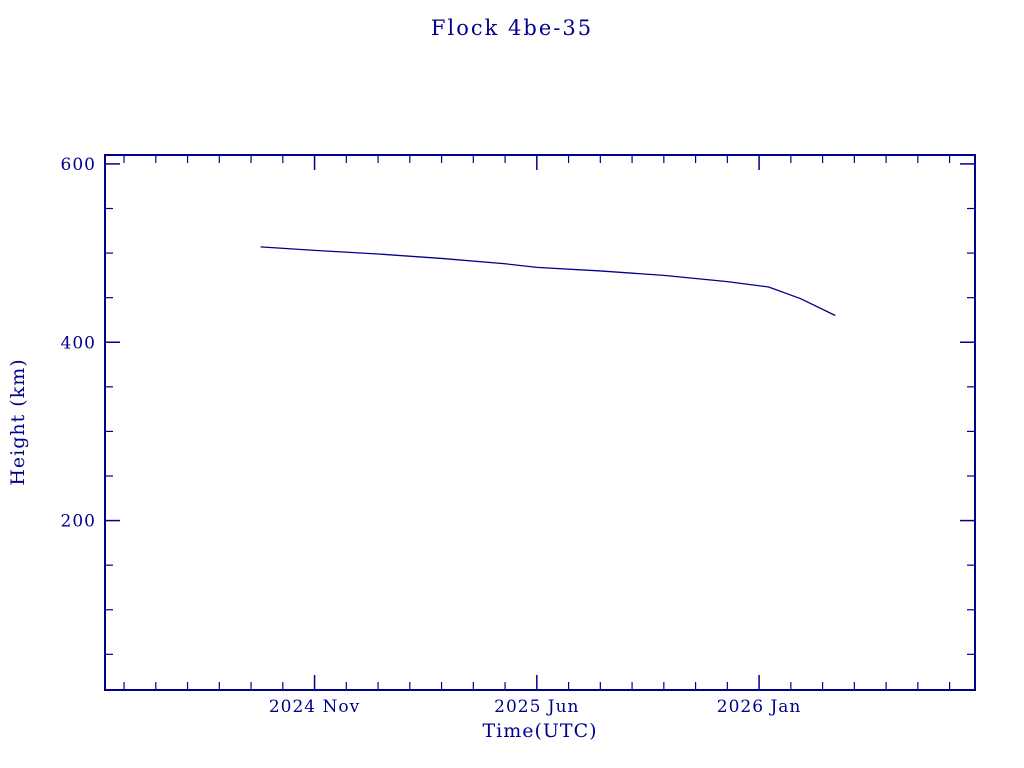 Image resolution: width=1024 pixels, height=768 pixels. Describe the element at coordinates (78, 343) in the screenshot. I see `y-tick-label: 400` at that location.